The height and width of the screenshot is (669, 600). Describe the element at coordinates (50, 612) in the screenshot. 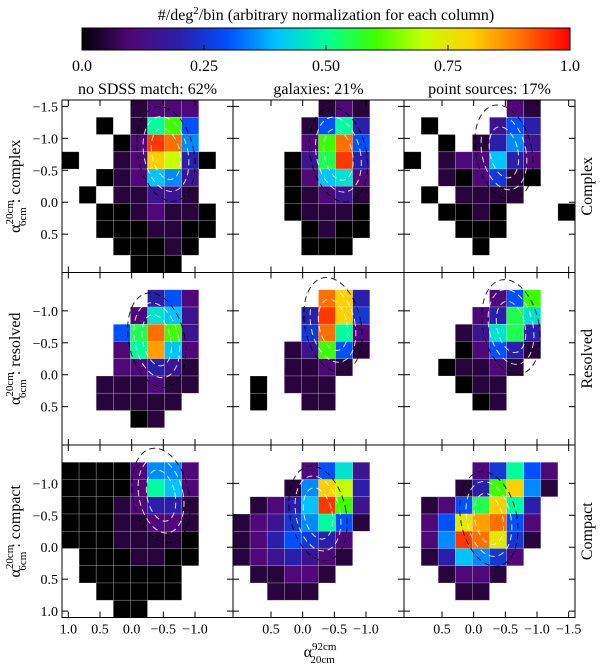

I see `y-tick-label: 1.0` at that location.